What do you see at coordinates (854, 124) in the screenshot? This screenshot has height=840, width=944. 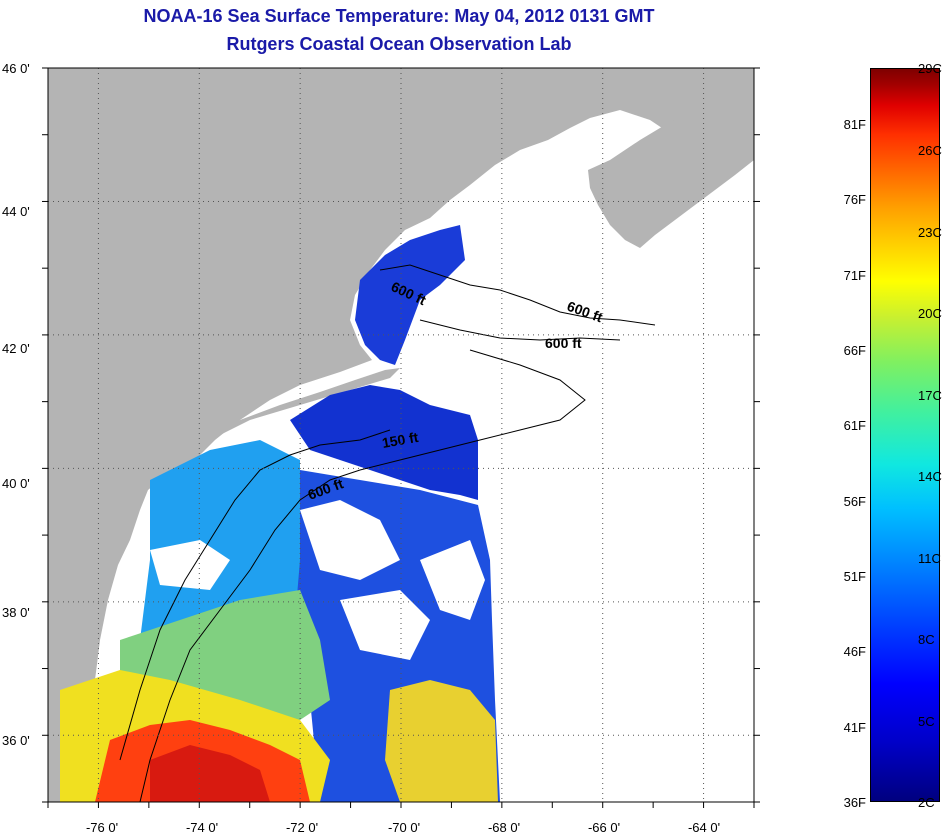 I see `colorbar-fahrenheit-label: 81F` at bounding box center [854, 124].